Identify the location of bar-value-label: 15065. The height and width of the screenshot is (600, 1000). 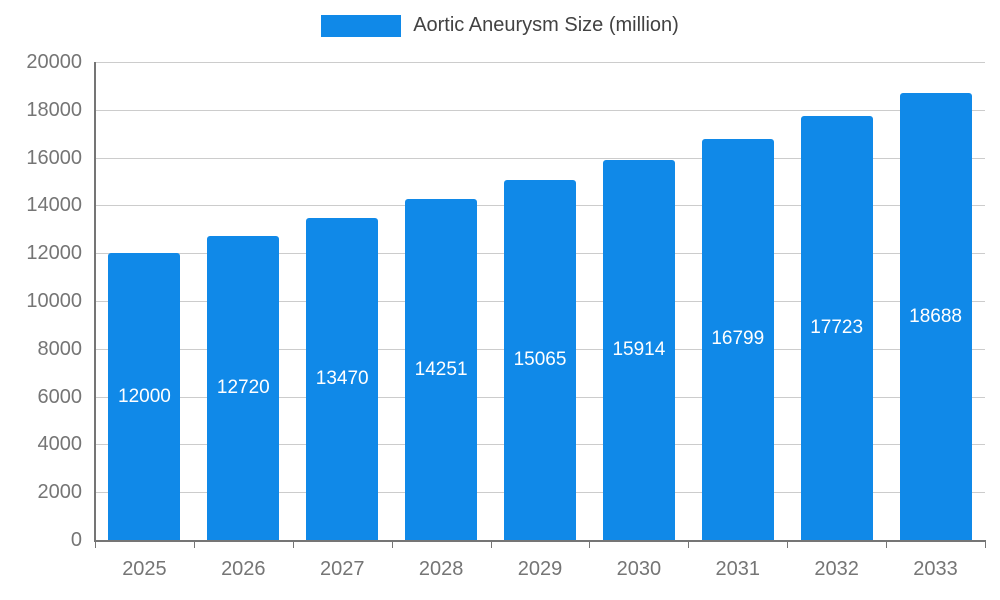
(540, 359).